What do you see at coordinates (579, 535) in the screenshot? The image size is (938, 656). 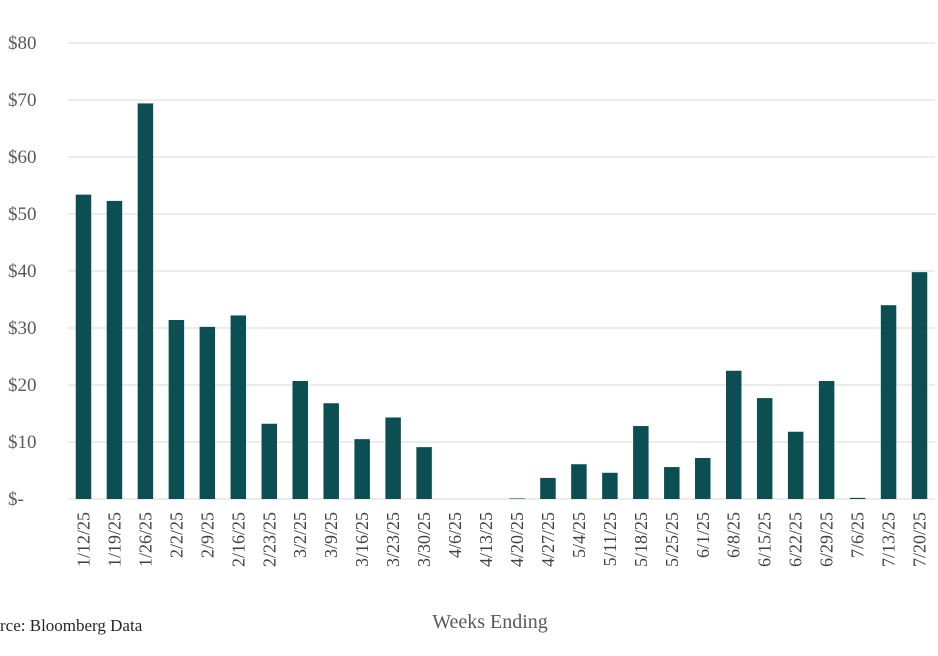 I see `x-tick-label: 5/4/25` at bounding box center [579, 535].